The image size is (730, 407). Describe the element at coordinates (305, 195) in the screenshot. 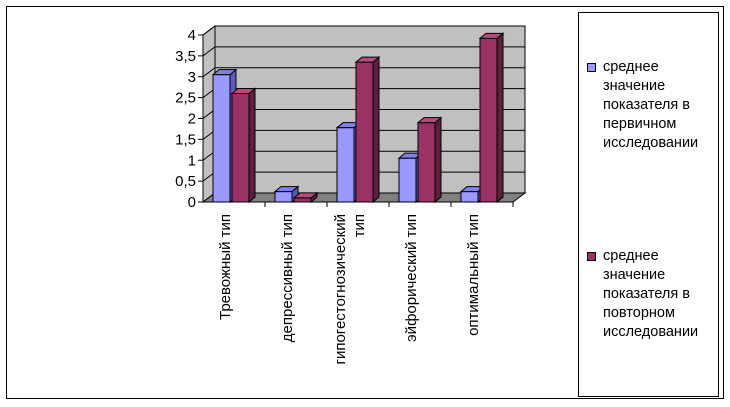

I see `bar-top-s2-c2` at that location.